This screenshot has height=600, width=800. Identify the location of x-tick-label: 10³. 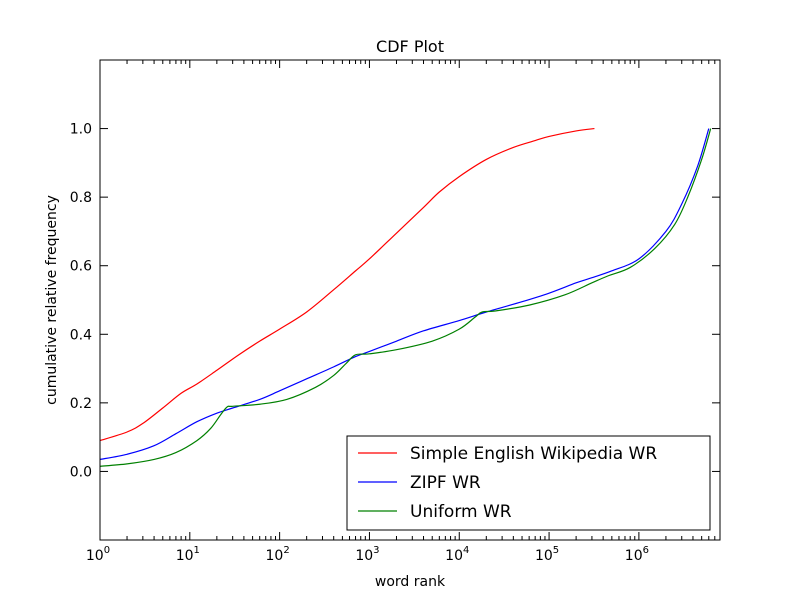
(367, 554).